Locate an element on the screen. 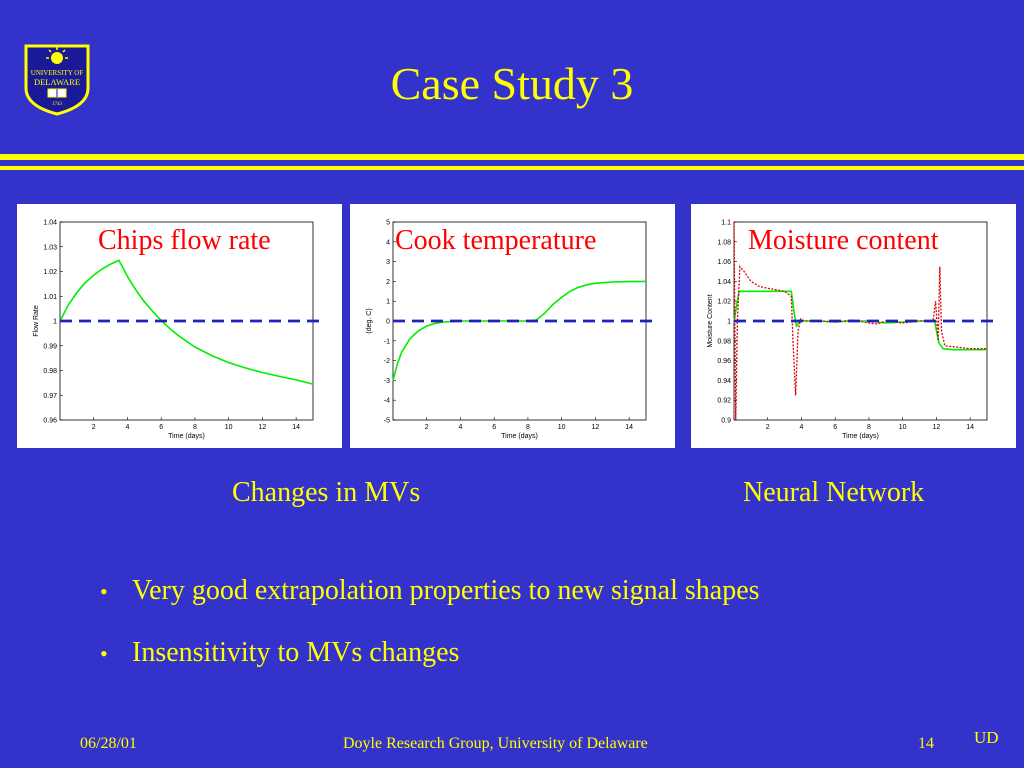 The image size is (1024, 768). footer-page-number: 14 is located at coordinates (926, 743).